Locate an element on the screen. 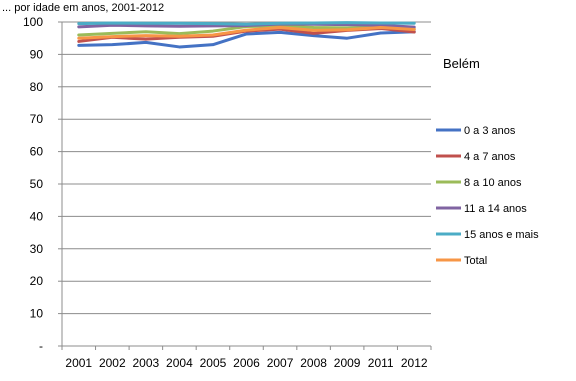  y-tick-label: - is located at coordinates (41, 346).